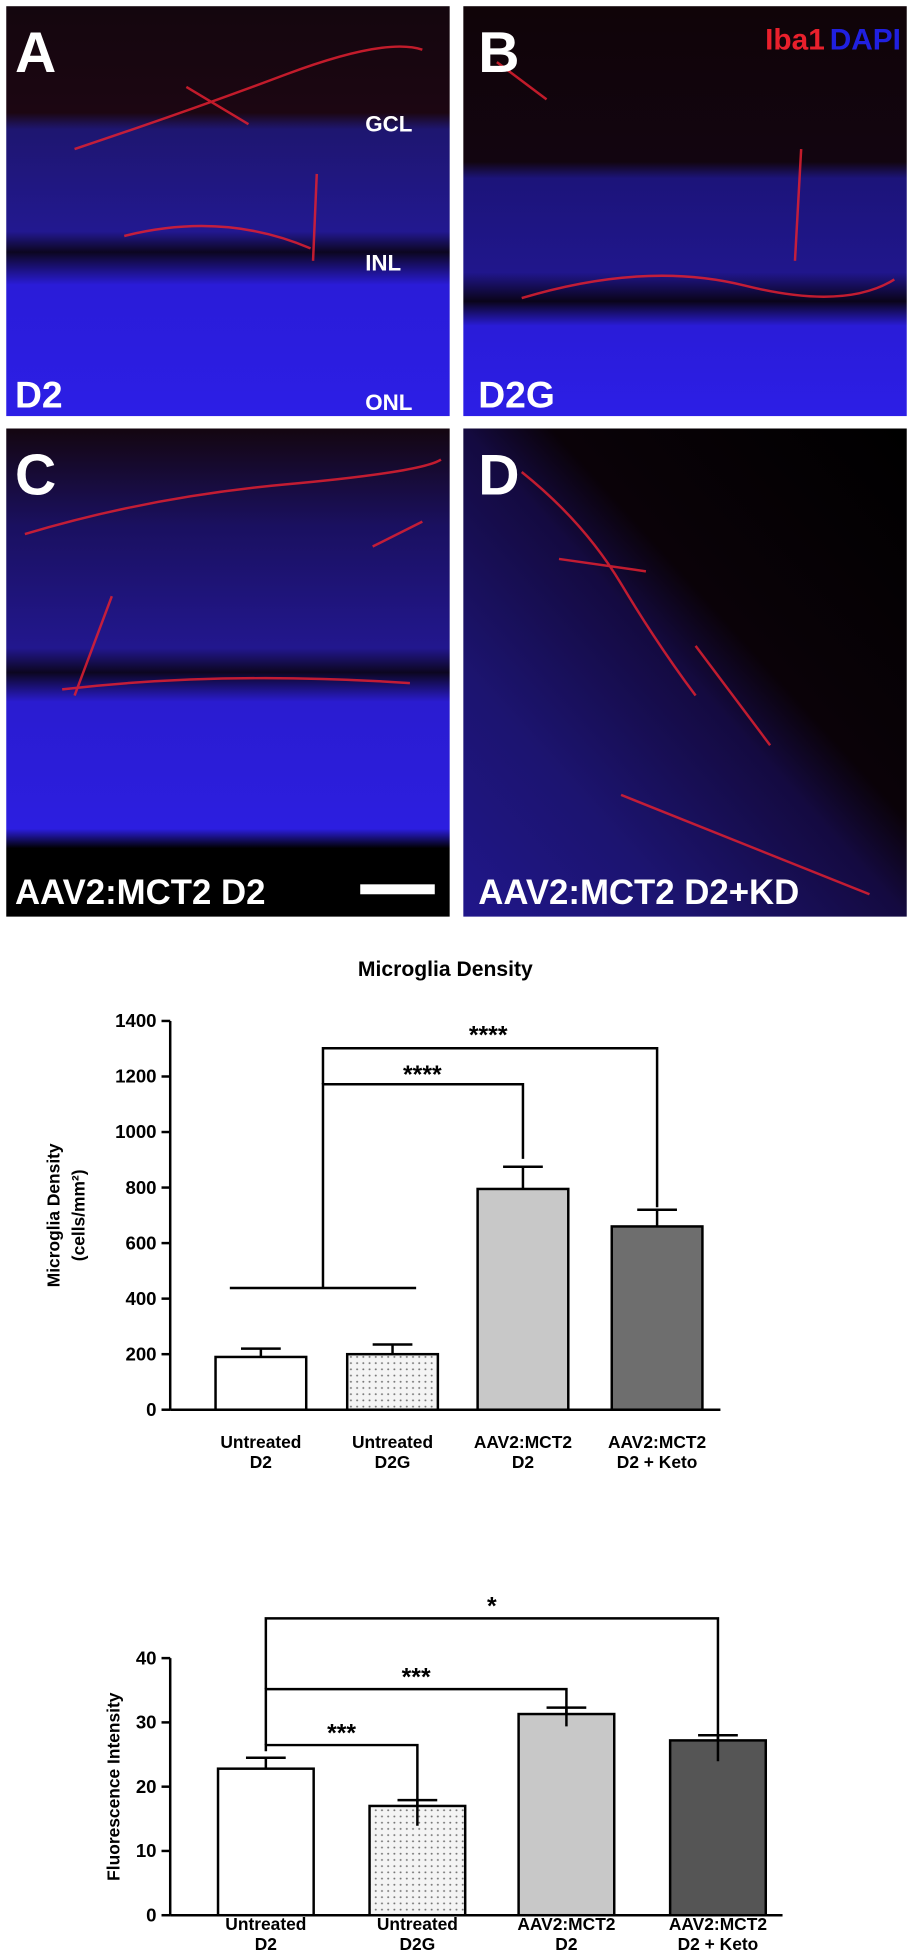 This screenshot has height=1950, width=913. I want to click on panel-label: AAV2:MCT2 D2, so click(140, 893).